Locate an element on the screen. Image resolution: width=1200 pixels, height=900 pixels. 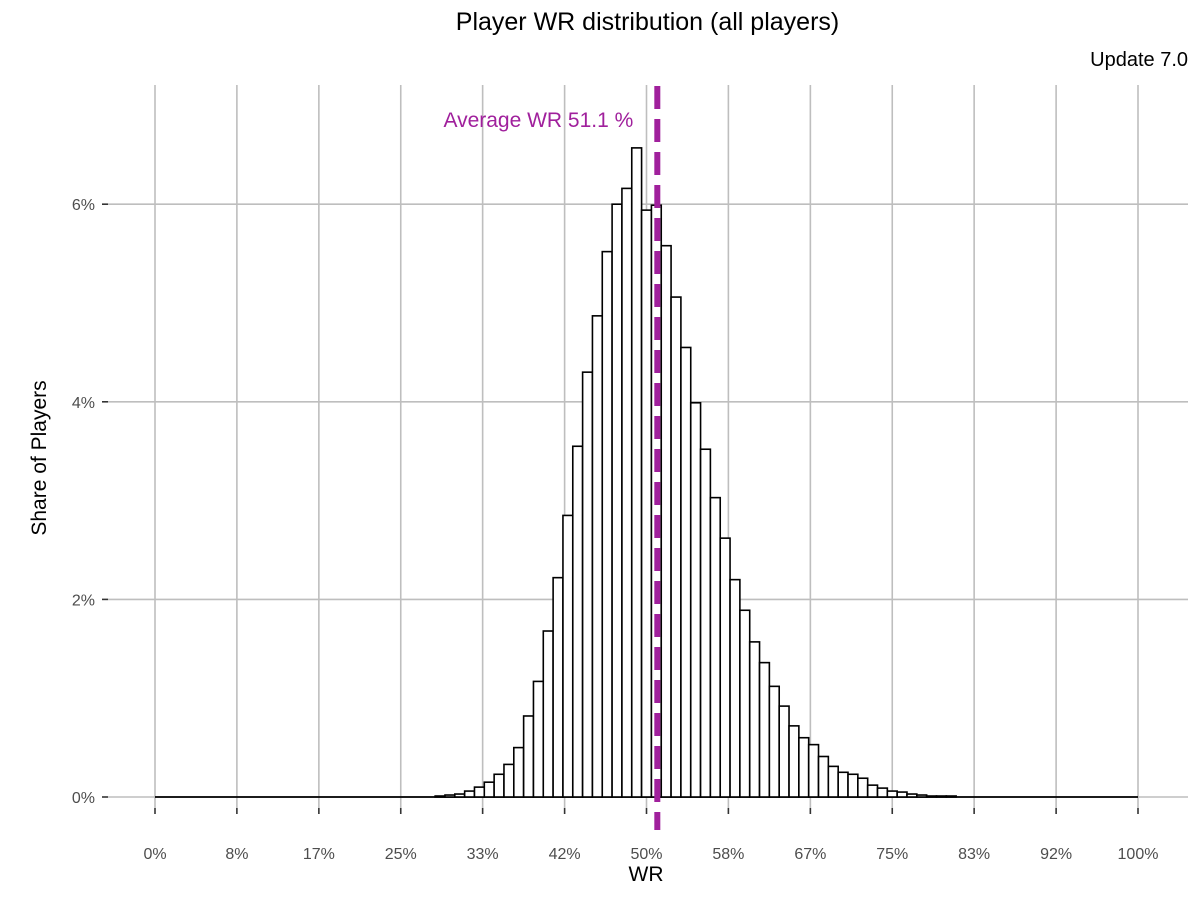
x-tick-label: 42% is located at coordinates (565, 854).